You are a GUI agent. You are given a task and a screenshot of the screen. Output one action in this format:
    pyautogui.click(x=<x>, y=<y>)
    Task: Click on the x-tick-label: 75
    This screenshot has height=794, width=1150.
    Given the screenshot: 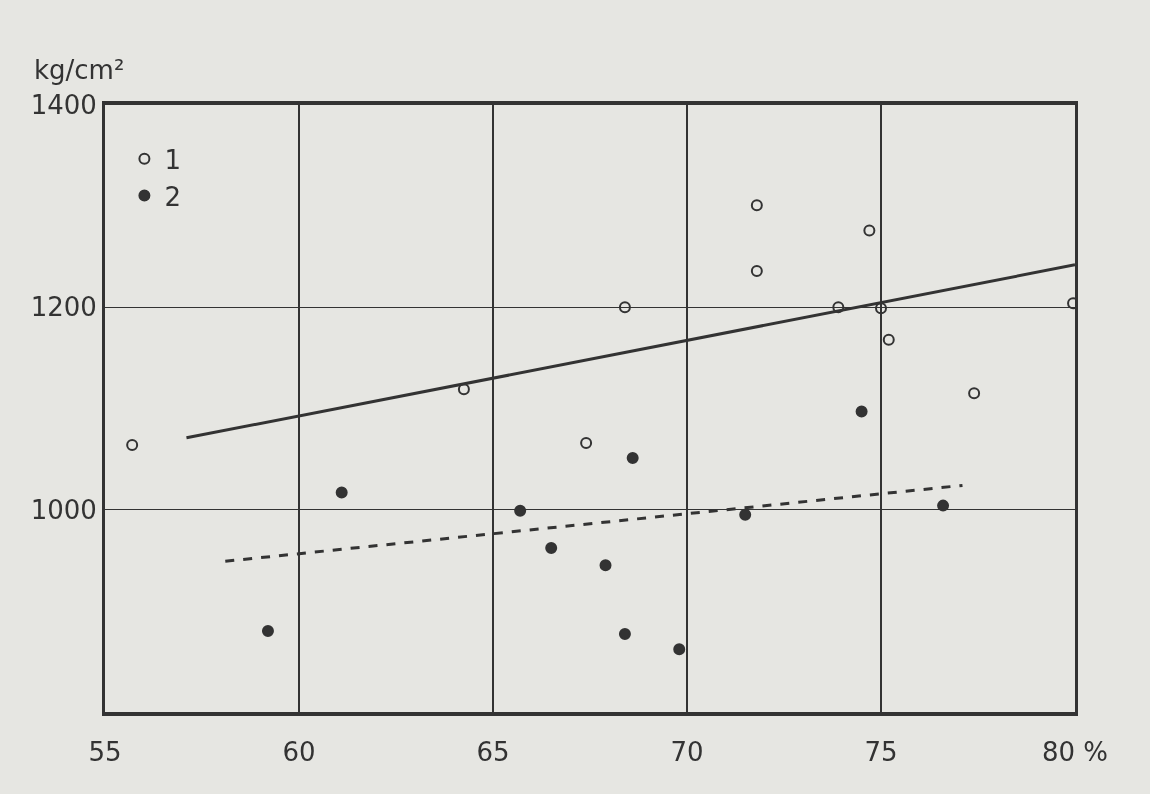 What is the action you would take?
    pyautogui.click(x=881, y=752)
    